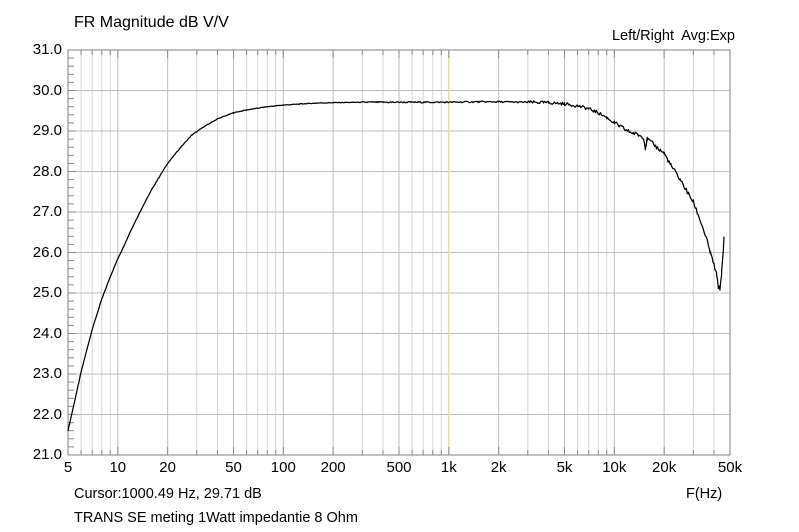 Image resolution: width=799 pixels, height=532 pixels. I want to click on y-tick-label: 25.0, so click(47, 292).